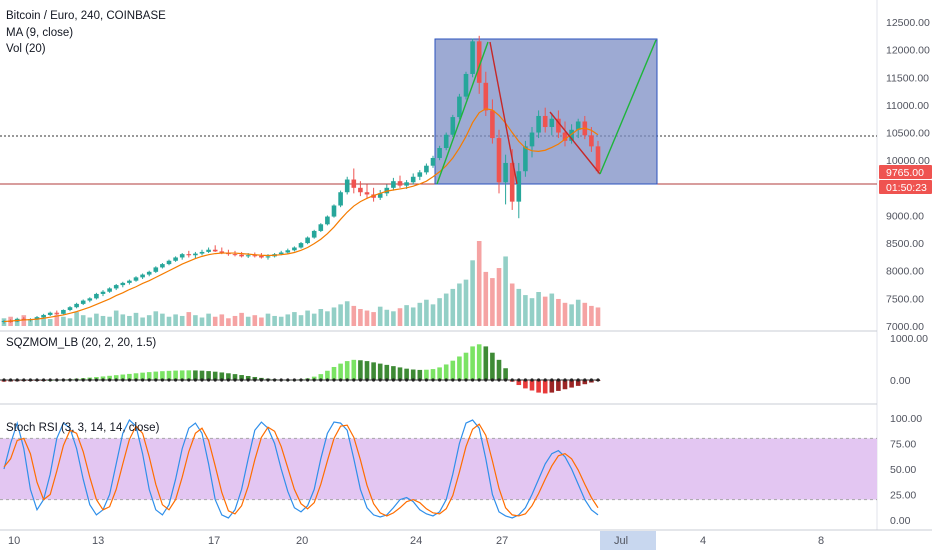 The image size is (932, 555). I want to click on sqz-dots, so click(301, 380).